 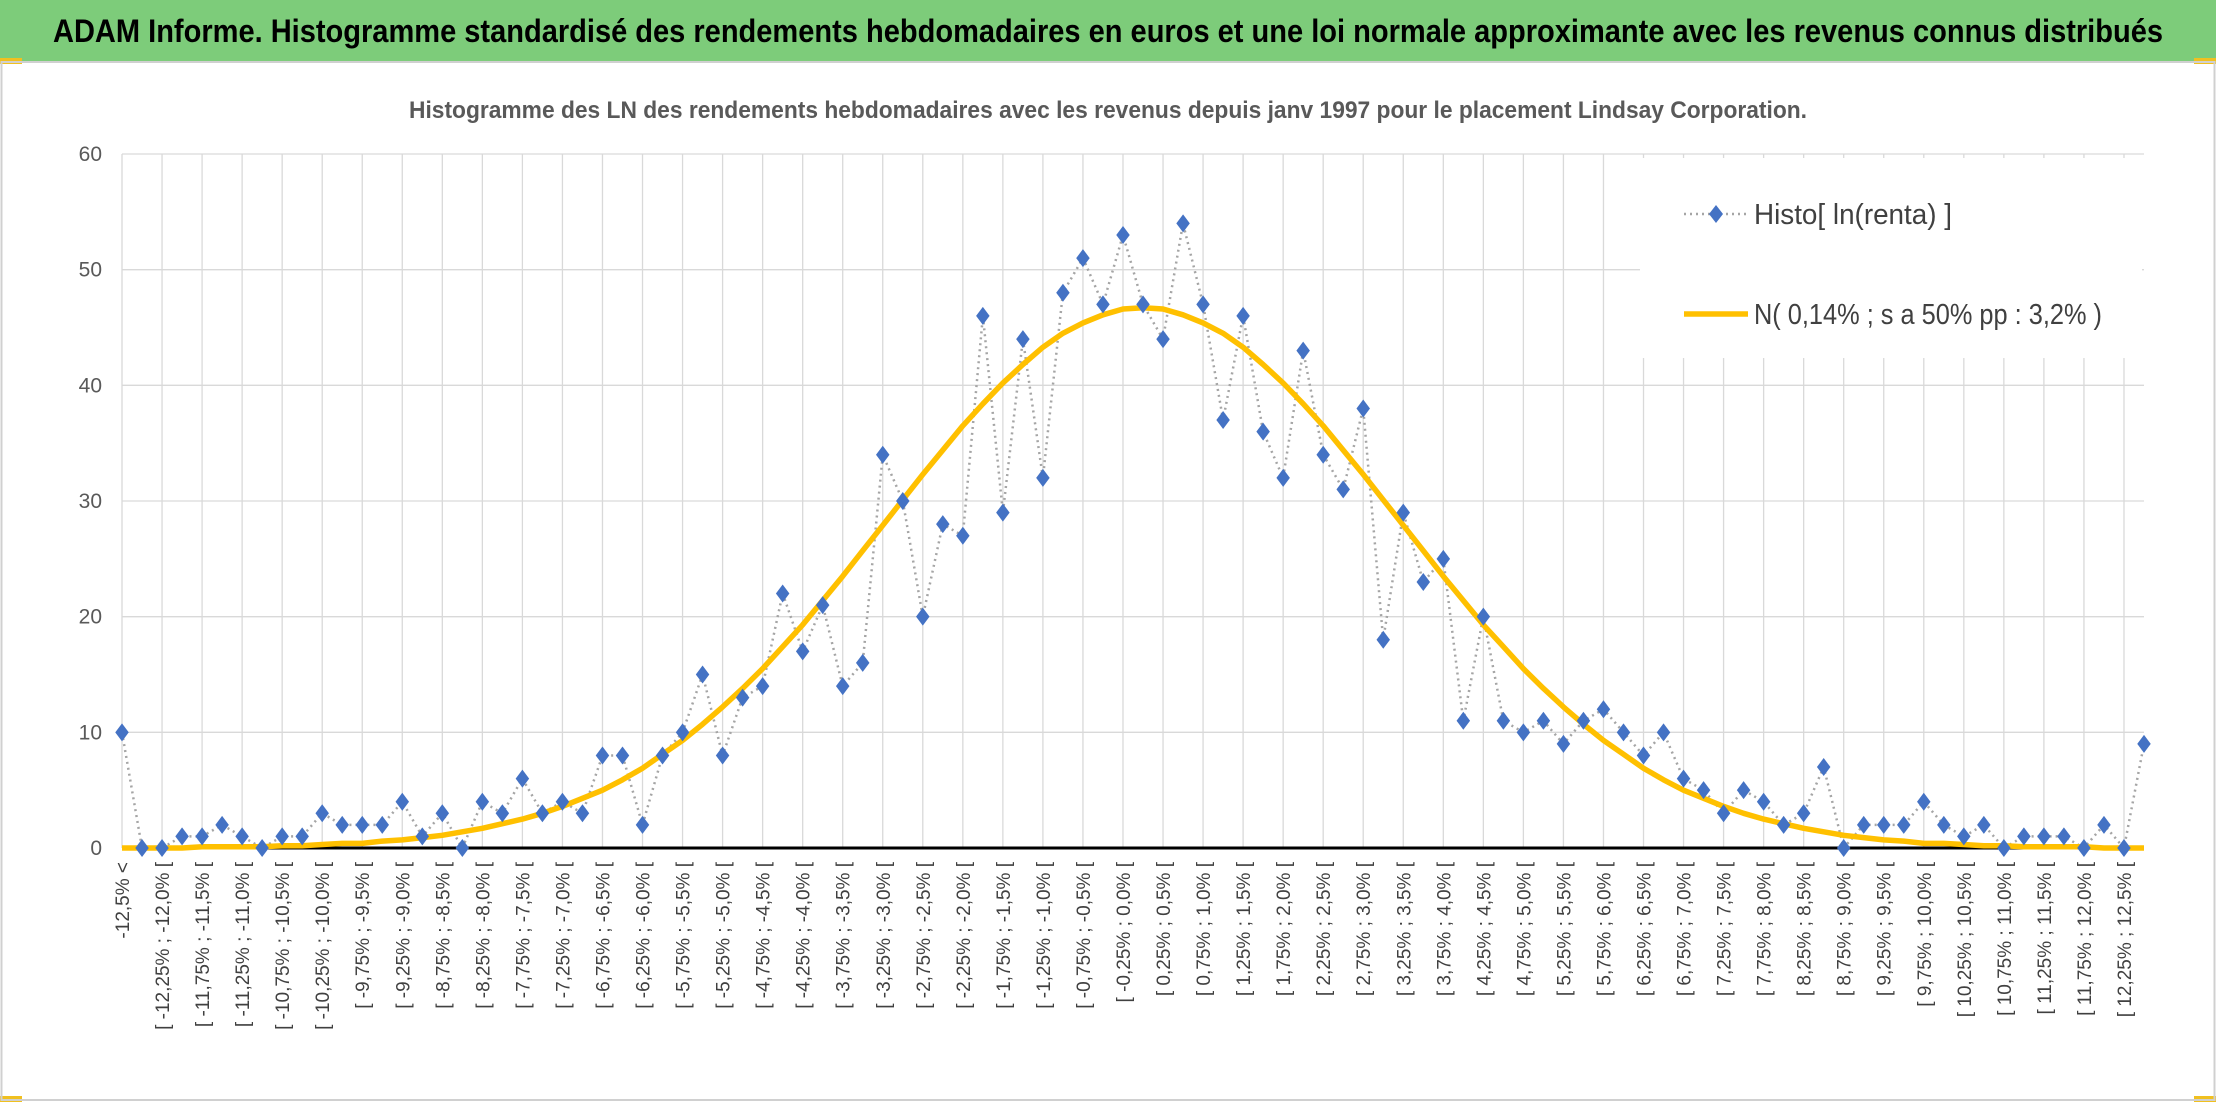 I want to click on x-tick-label: [ -9,25% ; -9,0% [, so click(x=403, y=935).